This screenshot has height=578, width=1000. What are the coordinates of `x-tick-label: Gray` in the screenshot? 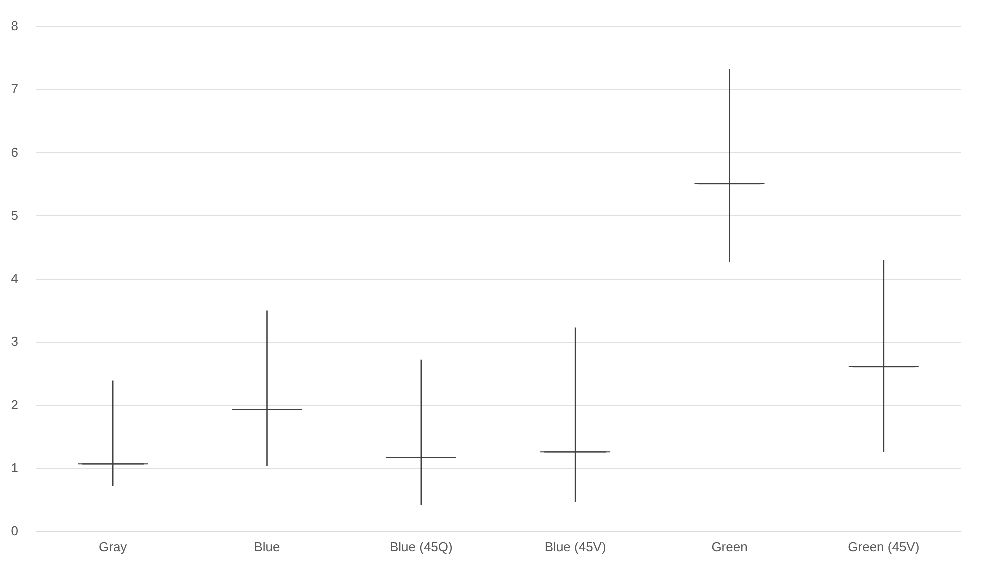 It's located at (113, 547).